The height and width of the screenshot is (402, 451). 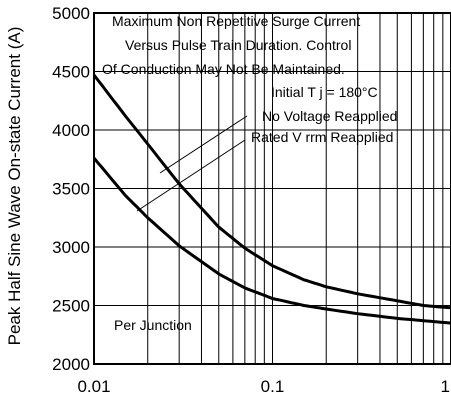 I want to click on annotation-title-line2: Versus Pulse Train Duration. Control, so click(x=238, y=45).